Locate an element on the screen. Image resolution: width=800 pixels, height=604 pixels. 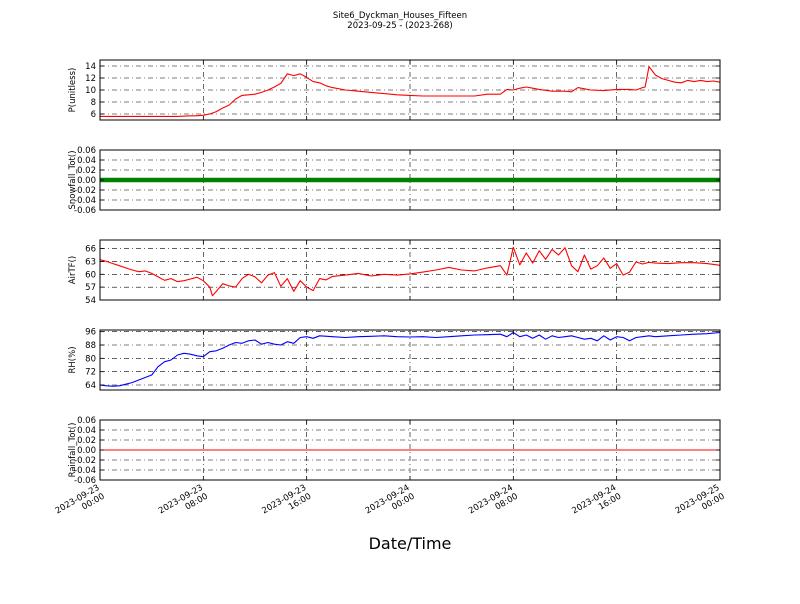
y-axis-label: Snowfall_Tot() is located at coordinates (73, 179).